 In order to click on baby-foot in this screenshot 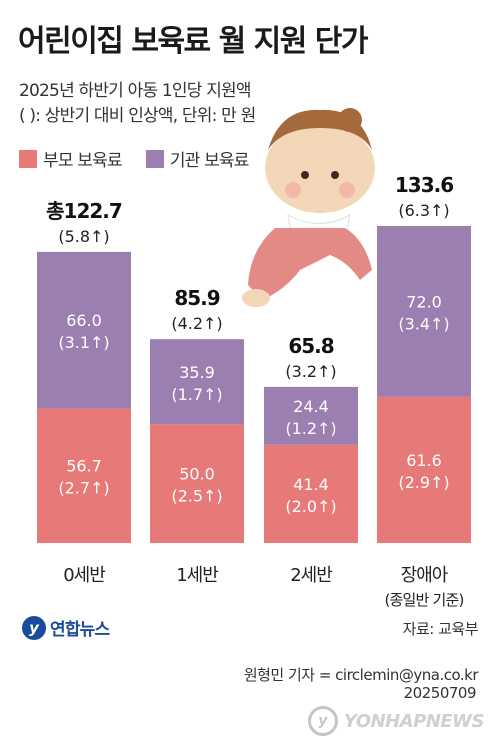, I will do `click(256, 298)`.